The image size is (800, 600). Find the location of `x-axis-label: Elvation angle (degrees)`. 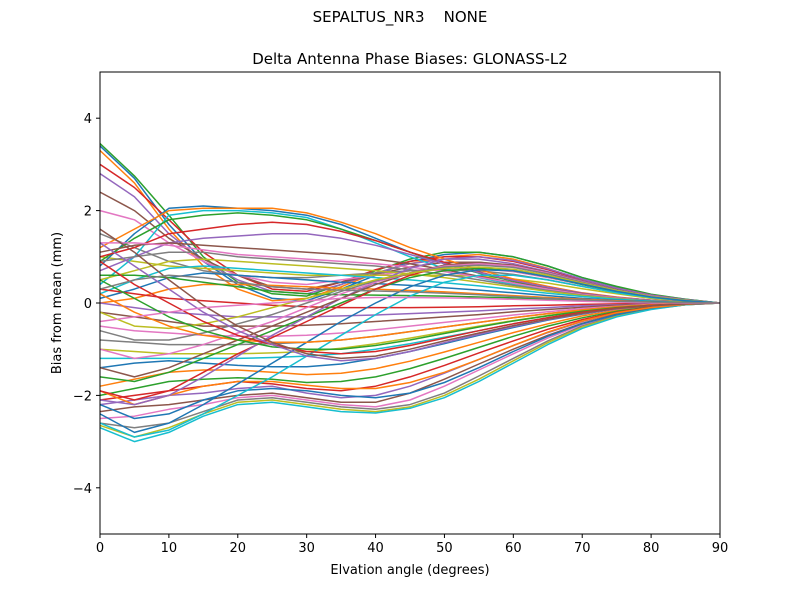

x-axis-label: Elvation angle (degrees) is located at coordinates (409, 570).